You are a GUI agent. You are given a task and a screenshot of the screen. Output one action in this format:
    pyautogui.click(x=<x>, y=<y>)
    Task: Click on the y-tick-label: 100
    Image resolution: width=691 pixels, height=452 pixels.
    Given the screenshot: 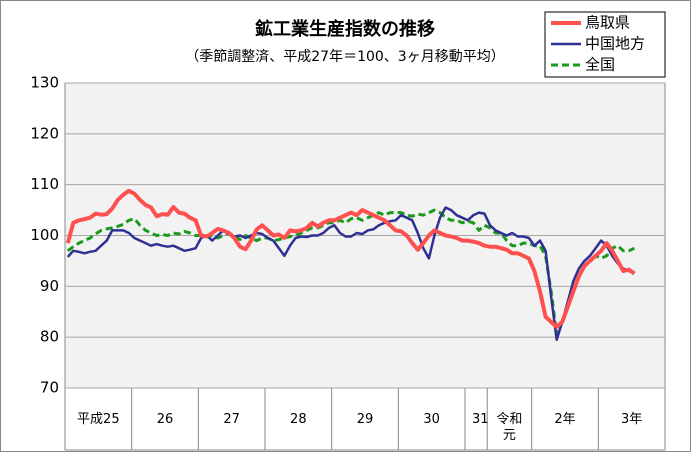 What is the action you would take?
    pyautogui.click(x=44, y=235)
    